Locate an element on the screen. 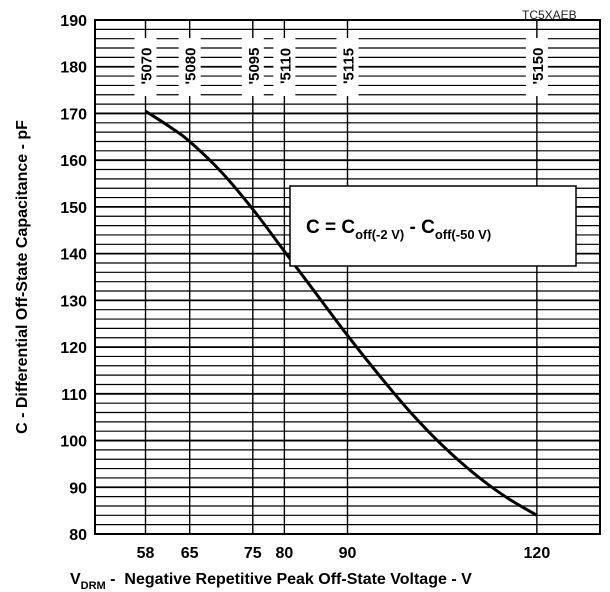 Image resolution: width=610 pixels, height=592 pixels. formula-subscript-1: off(-2 V) is located at coordinates (379, 234).